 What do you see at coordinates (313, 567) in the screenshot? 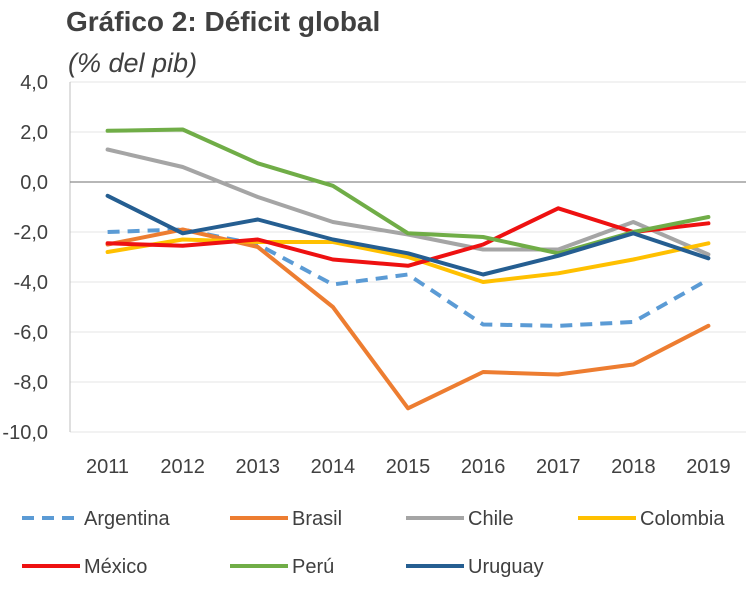
I see `legend-label: Perú` at bounding box center [313, 567].